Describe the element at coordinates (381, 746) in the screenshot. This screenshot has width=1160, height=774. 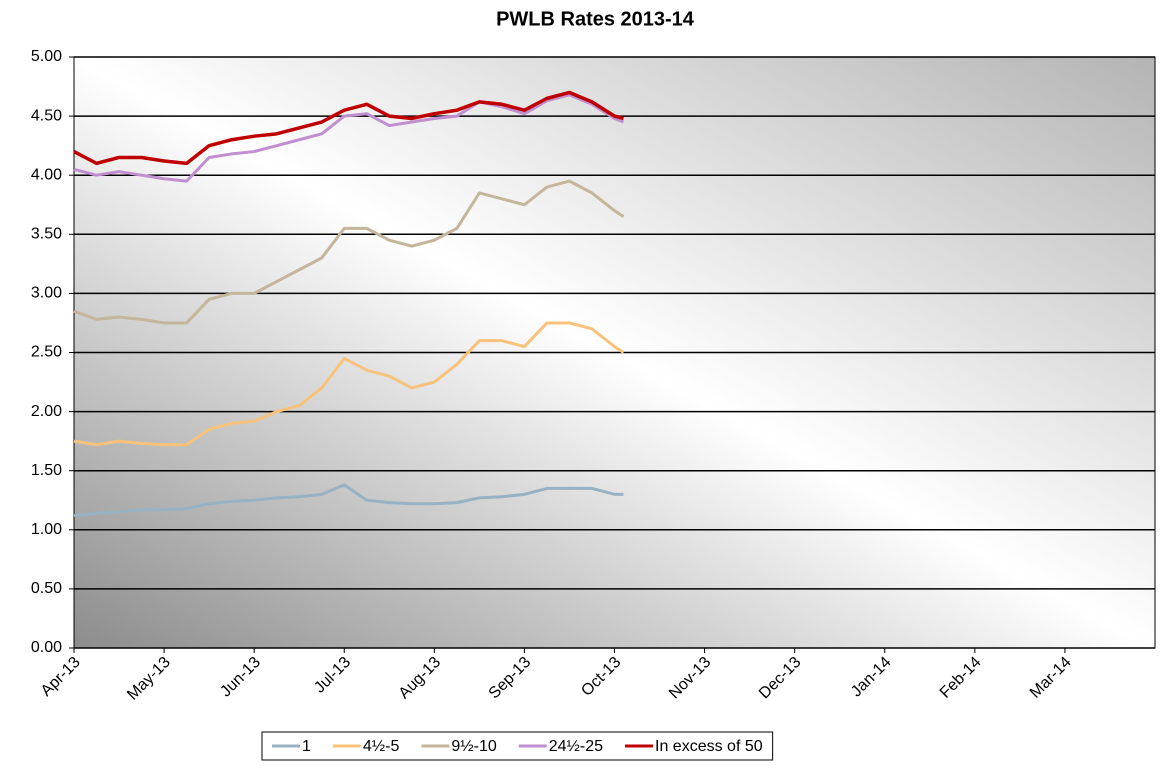
I see `legend-label: 4½-5` at that location.